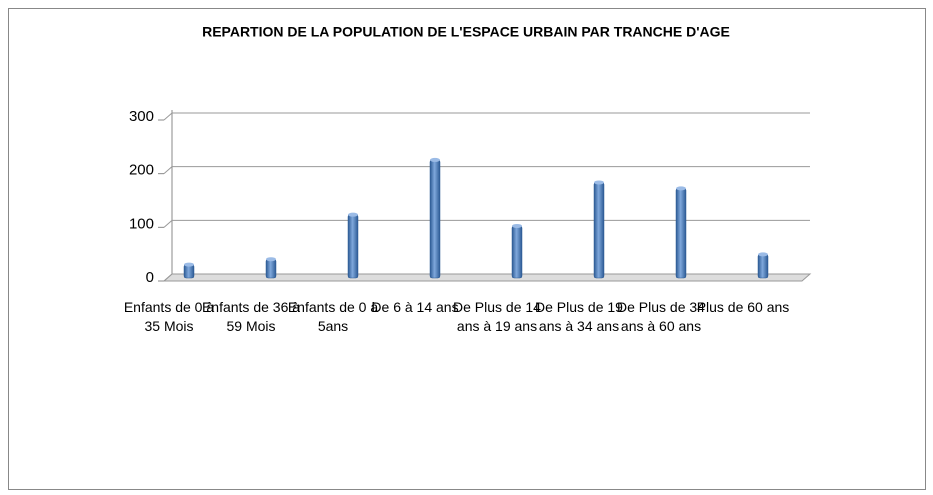 Image resolution: width=933 pixels, height=495 pixels. I want to click on x-tick-label: Enfants de 36 à 59 Mois, so click(251, 316).